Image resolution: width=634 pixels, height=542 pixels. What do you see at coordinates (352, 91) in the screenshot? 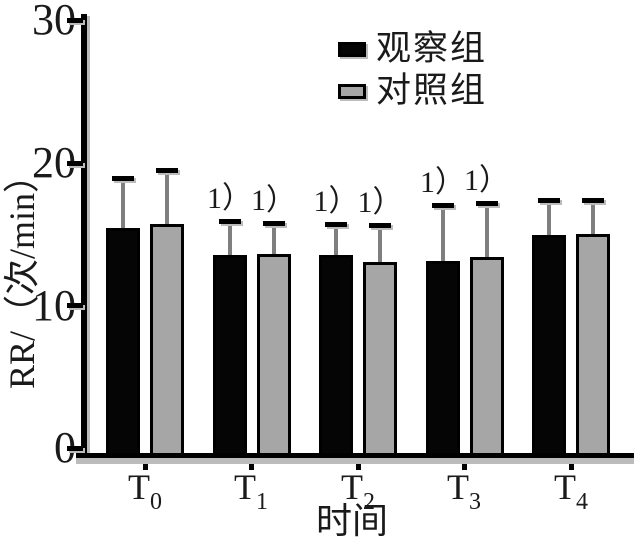
I see `legend-swatch-control` at bounding box center [352, 91].